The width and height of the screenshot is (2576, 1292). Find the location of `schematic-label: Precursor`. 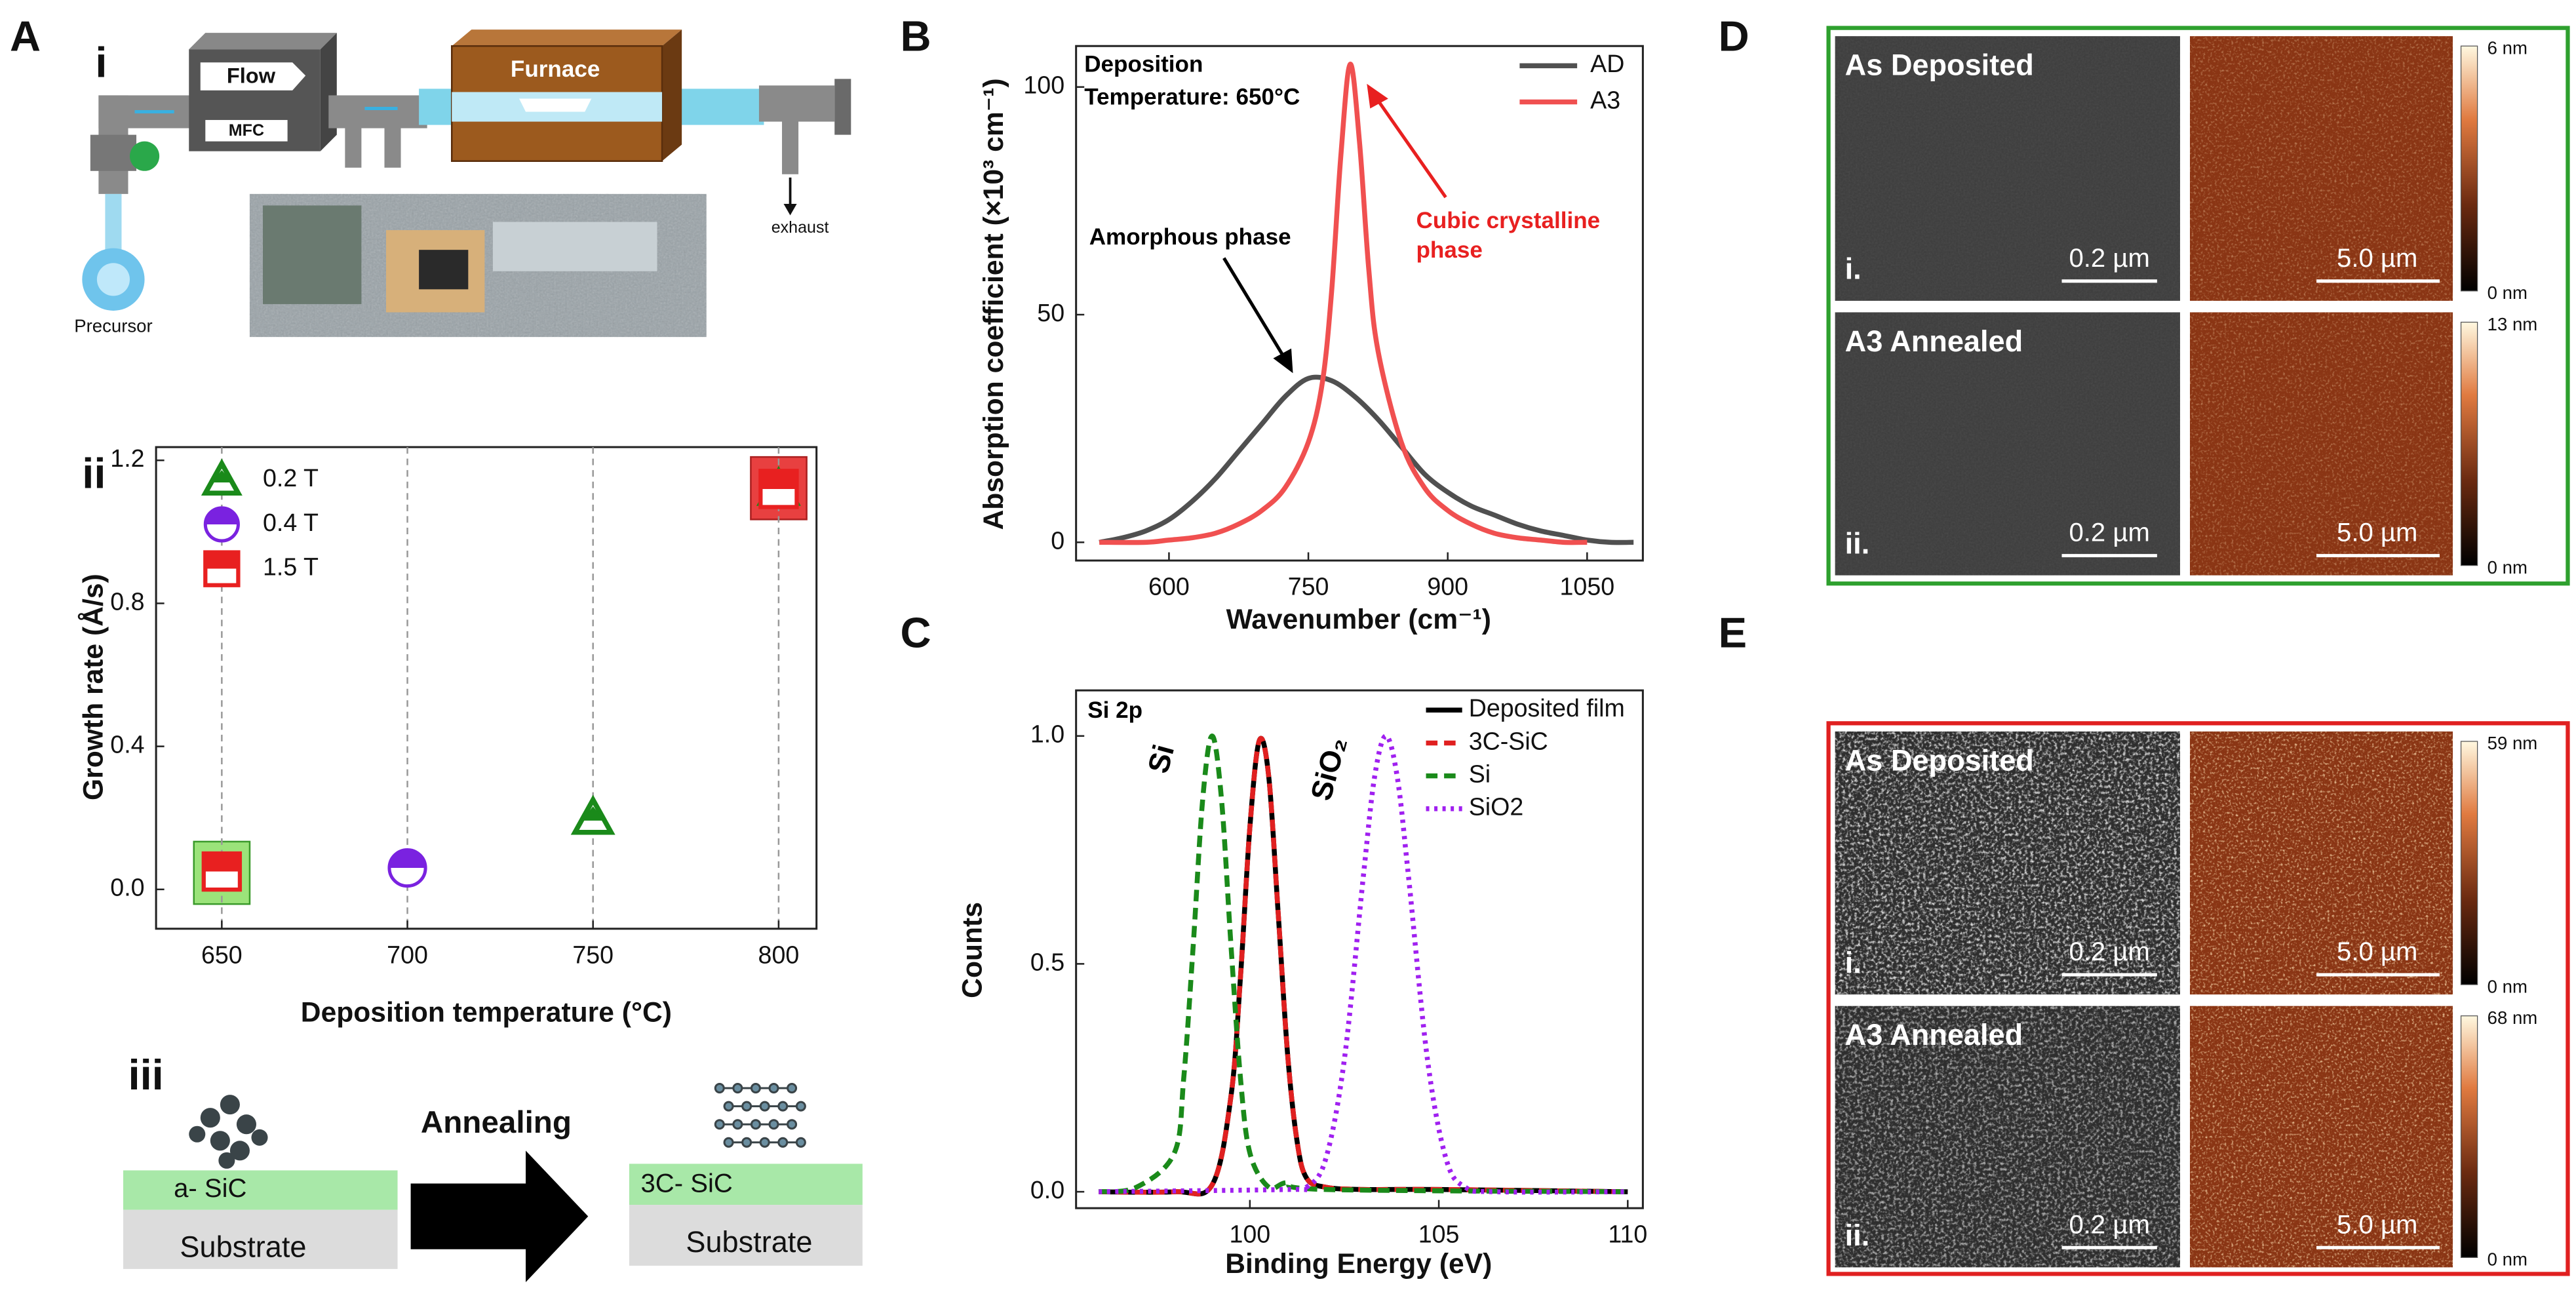

schematic-label: Precursor is located at coordinates (113, 325).